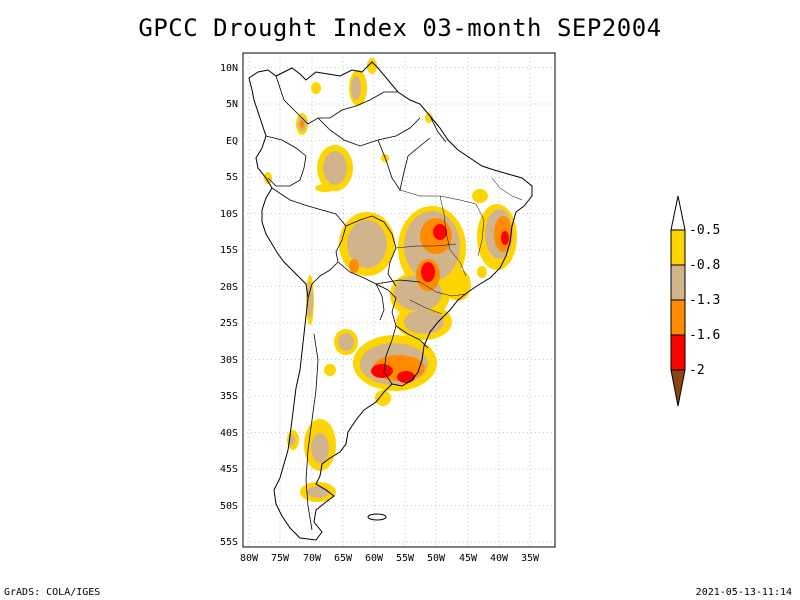  I want to click on lon-label-75w: 75W, so click(280, 558).